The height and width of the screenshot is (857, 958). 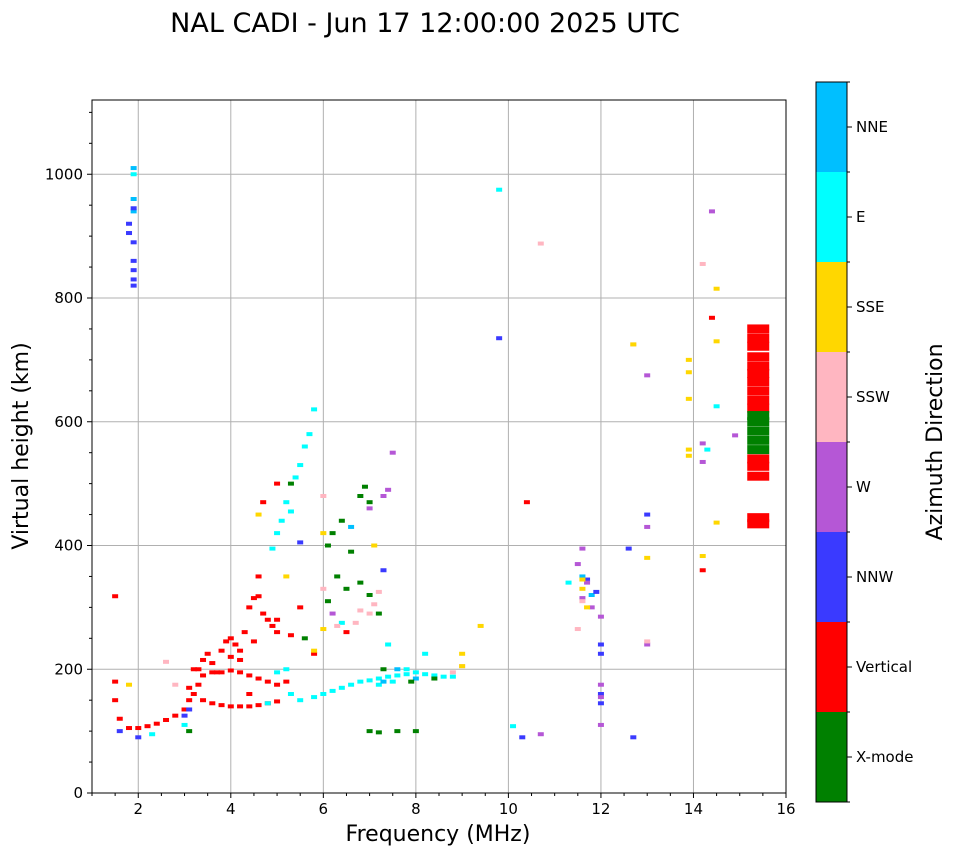 What do you see at coordinates (884, 757) in the screenshot?
I see `colorbar-tick-label: X-mode` at bounding box center [884, 757].